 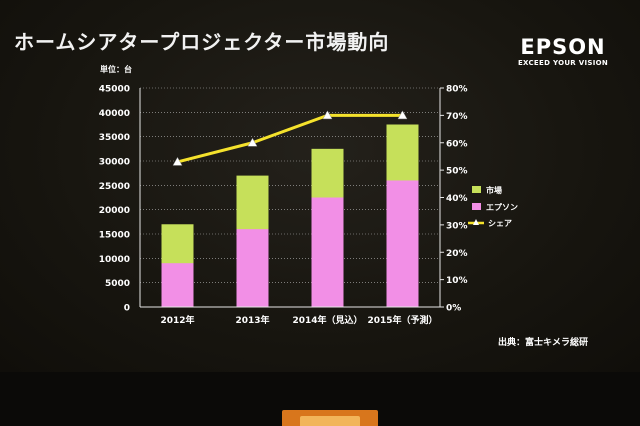 What do you see at coordinates (476, 222) in the screenshot?
I see `legend-marker-share` at bounding box center [476, 222].